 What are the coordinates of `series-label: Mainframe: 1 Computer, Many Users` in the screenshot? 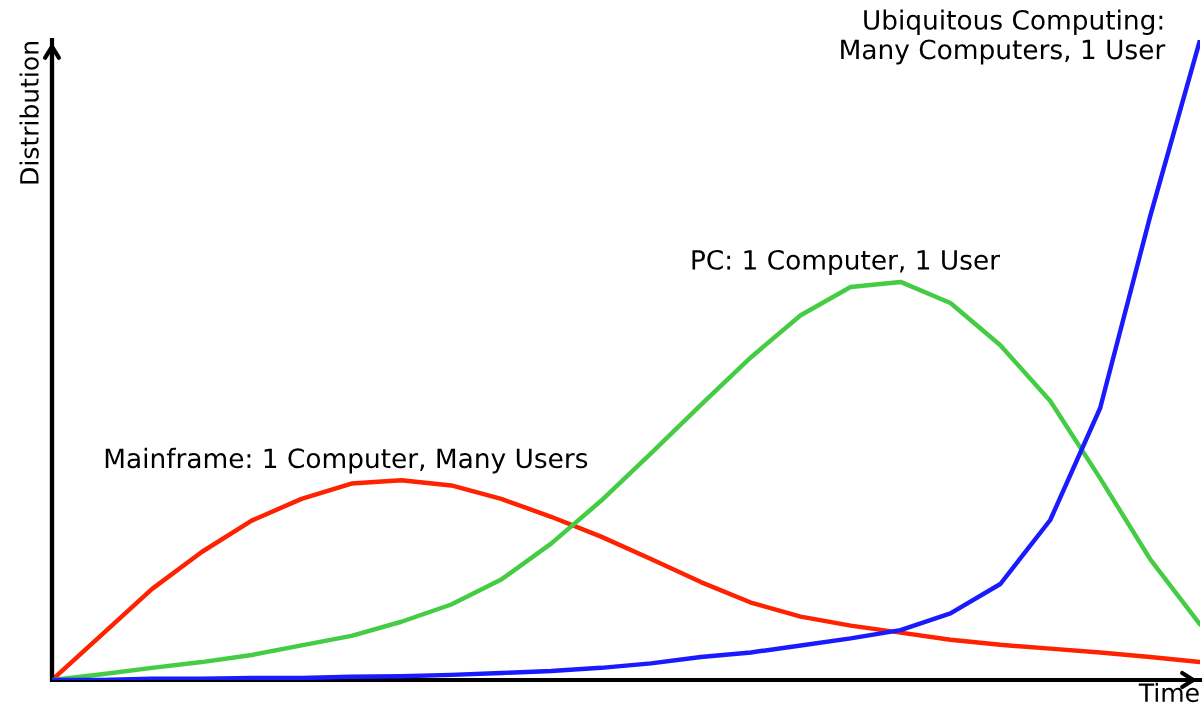 It's located at (346, 460).